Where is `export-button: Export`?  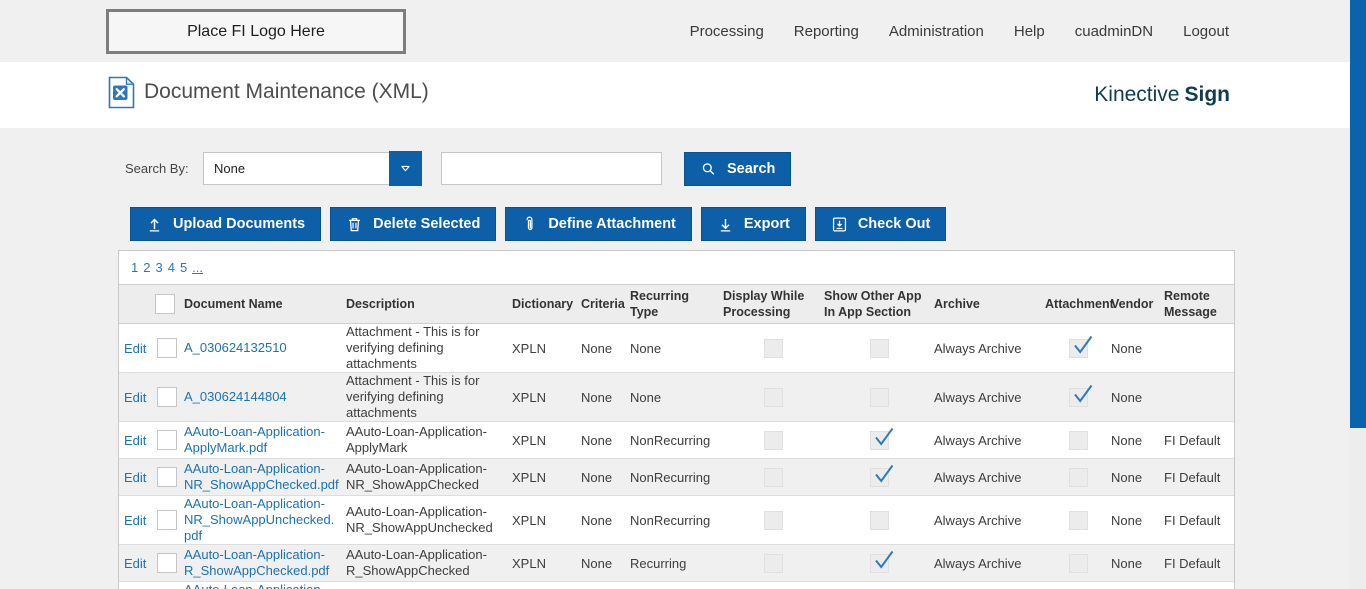 export-button: Export is located at coordinates (753, 224).